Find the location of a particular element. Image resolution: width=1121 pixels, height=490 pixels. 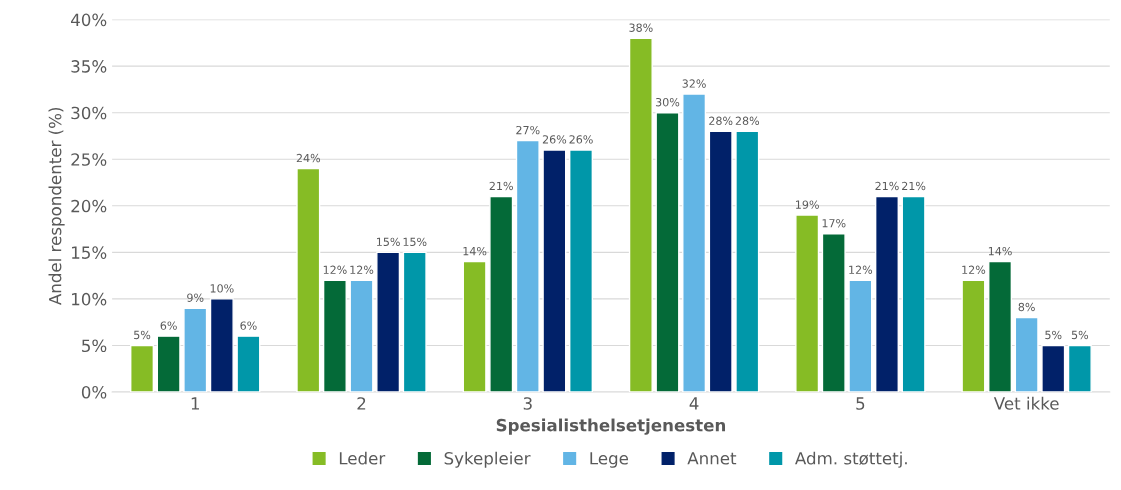

legend-label: Annet is located at coordinates (712, 458).